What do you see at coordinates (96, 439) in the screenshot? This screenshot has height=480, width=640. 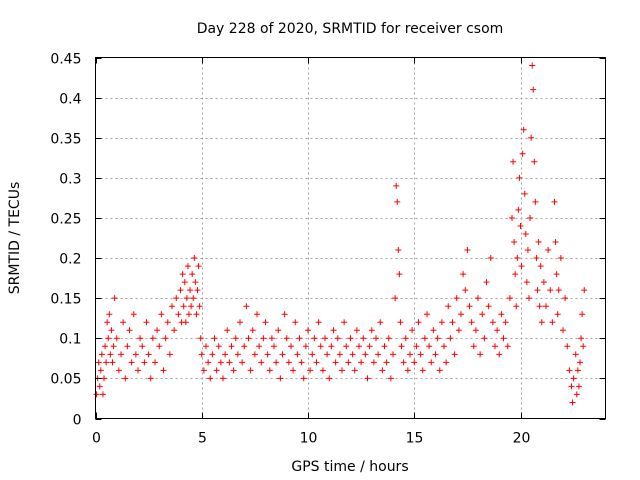 I see `x-tick-label: 0` at bounding box center [96, 439].